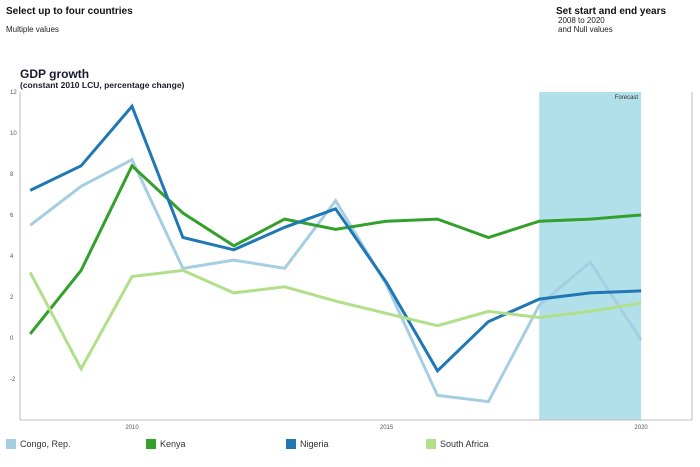 Image resolution: width=700 pixels, height=467 pixels. Describe the element at coordinates (32, 29) in the screenshot. I see `country-filter-value: Multiple values` at that location.